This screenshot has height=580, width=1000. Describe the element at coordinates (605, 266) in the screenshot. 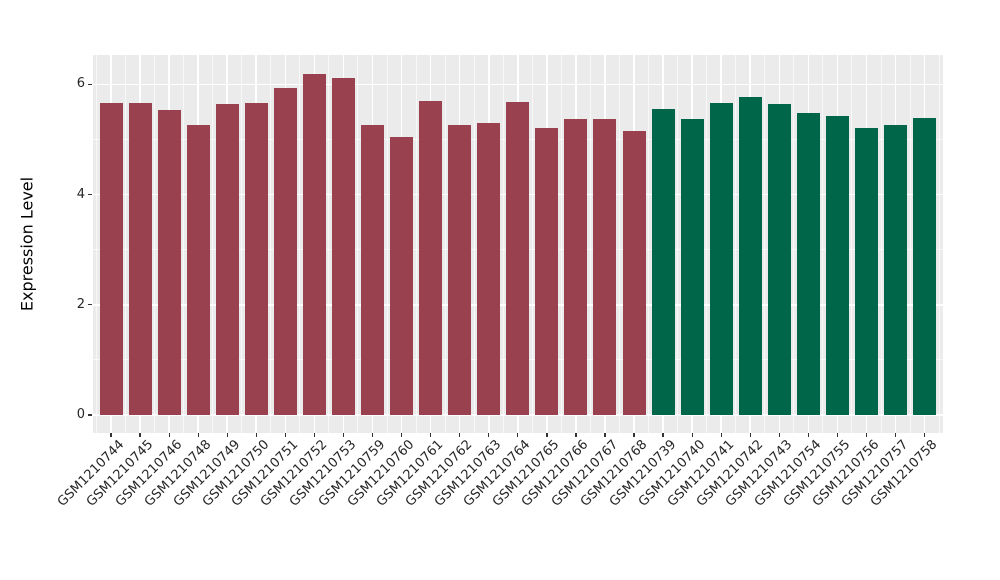

I see `bar-GSM1210767` at that location.